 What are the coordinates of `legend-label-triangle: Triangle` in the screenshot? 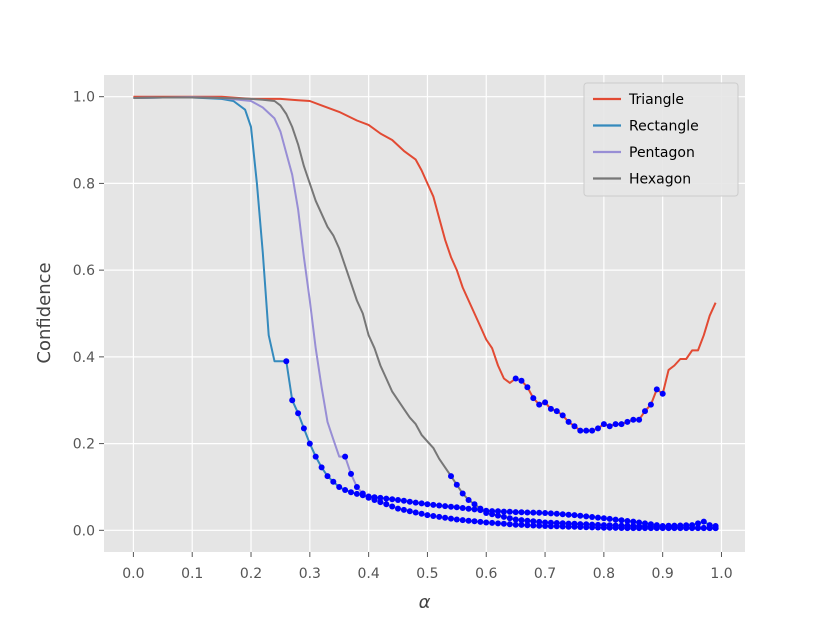 It's located at (656, 100).